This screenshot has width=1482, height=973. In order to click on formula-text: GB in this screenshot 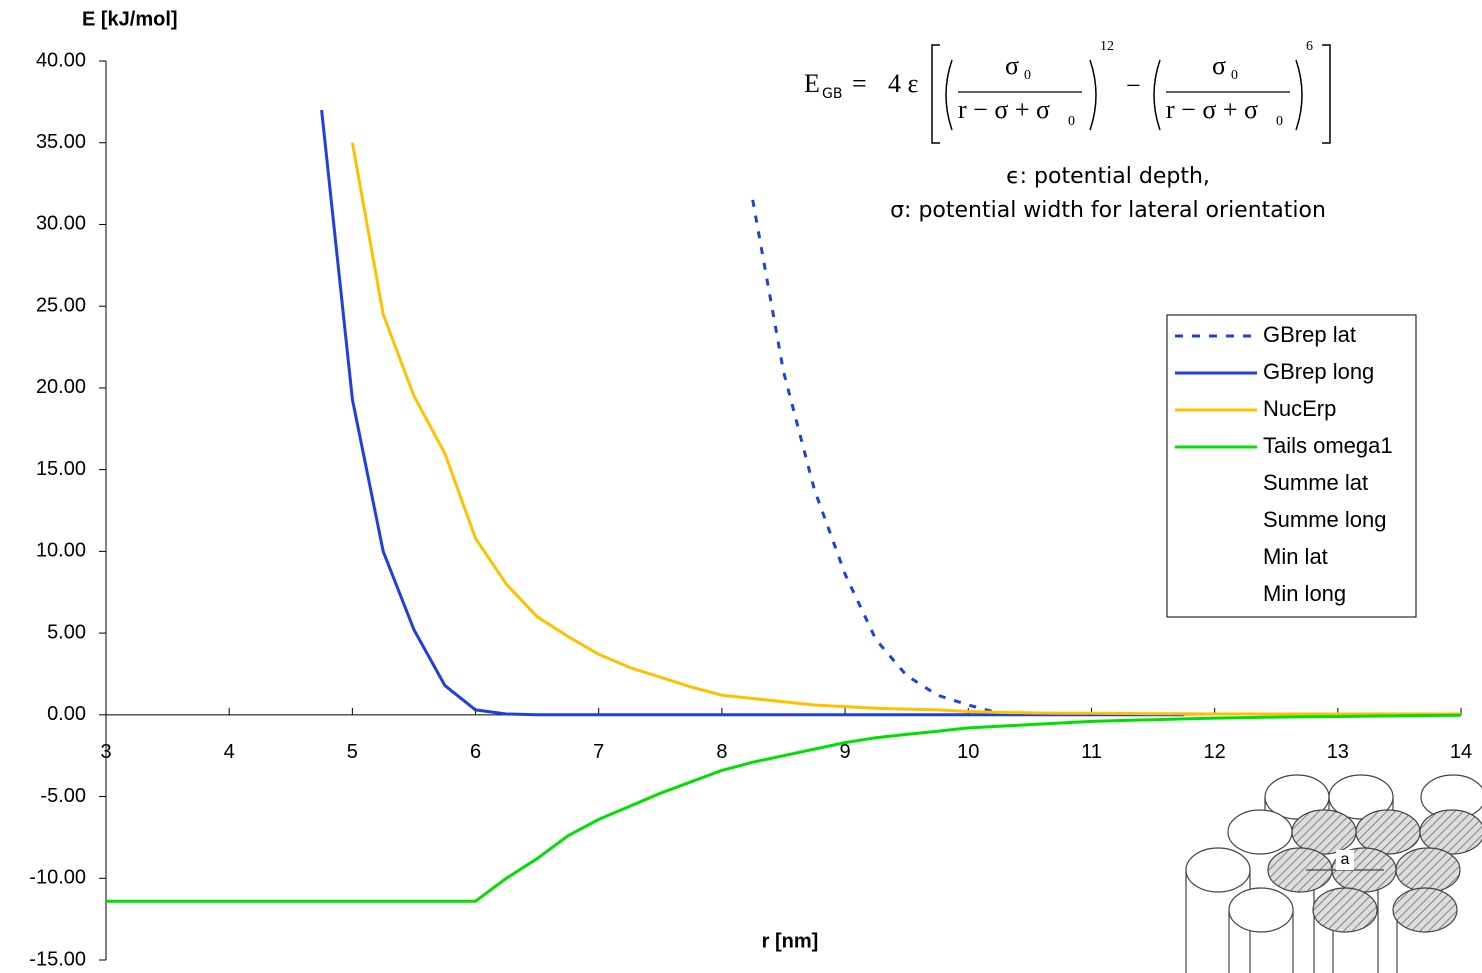, I will do `click(832, 94)`.